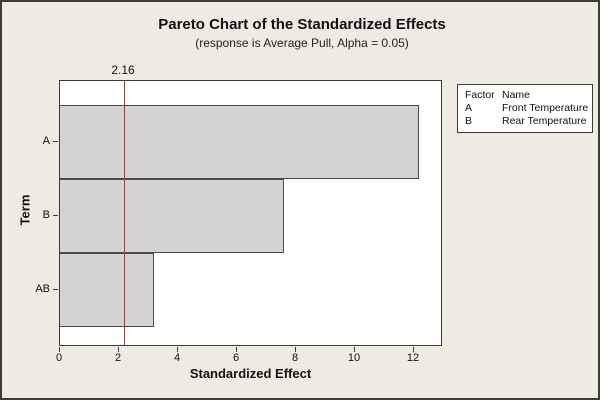  Describe the element at coordinates (302, 43) in the screenshot. I see `chart-subtitle: (response is Average Pull, Alpha = 0.05)` at that location.